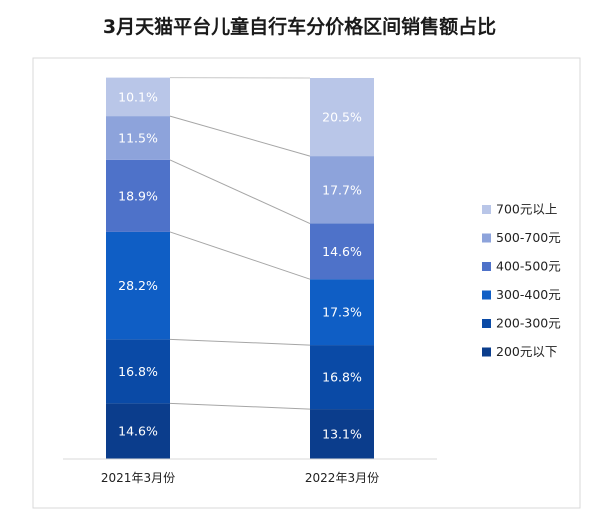 This screenshot has width=599, height=519. What do you see at coordinates (528, 237) in the screenshot?
I see `legend-label: 500-700元` at bounding box center [528, 237].